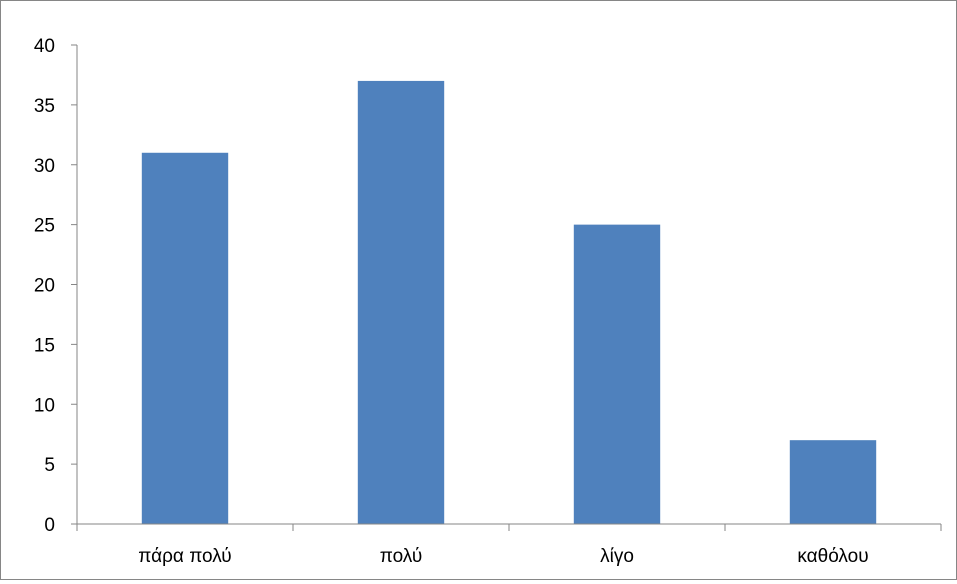 The image size is (957, 584). What do you see at coordinates (617, 556) in the screenshot?
I see `x-category-label: λίγο` at bounding box center [617, 556].